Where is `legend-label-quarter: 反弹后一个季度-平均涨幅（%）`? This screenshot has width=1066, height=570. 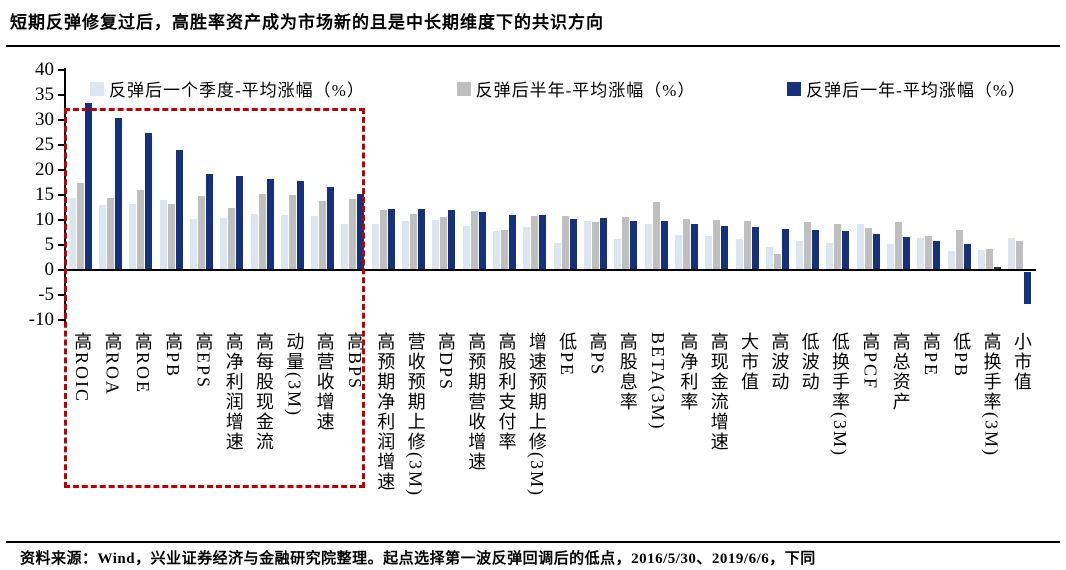 legend-label-quarter: 反弹后一个季度-平均涨幅（%） is located at coordinates (237, 90).